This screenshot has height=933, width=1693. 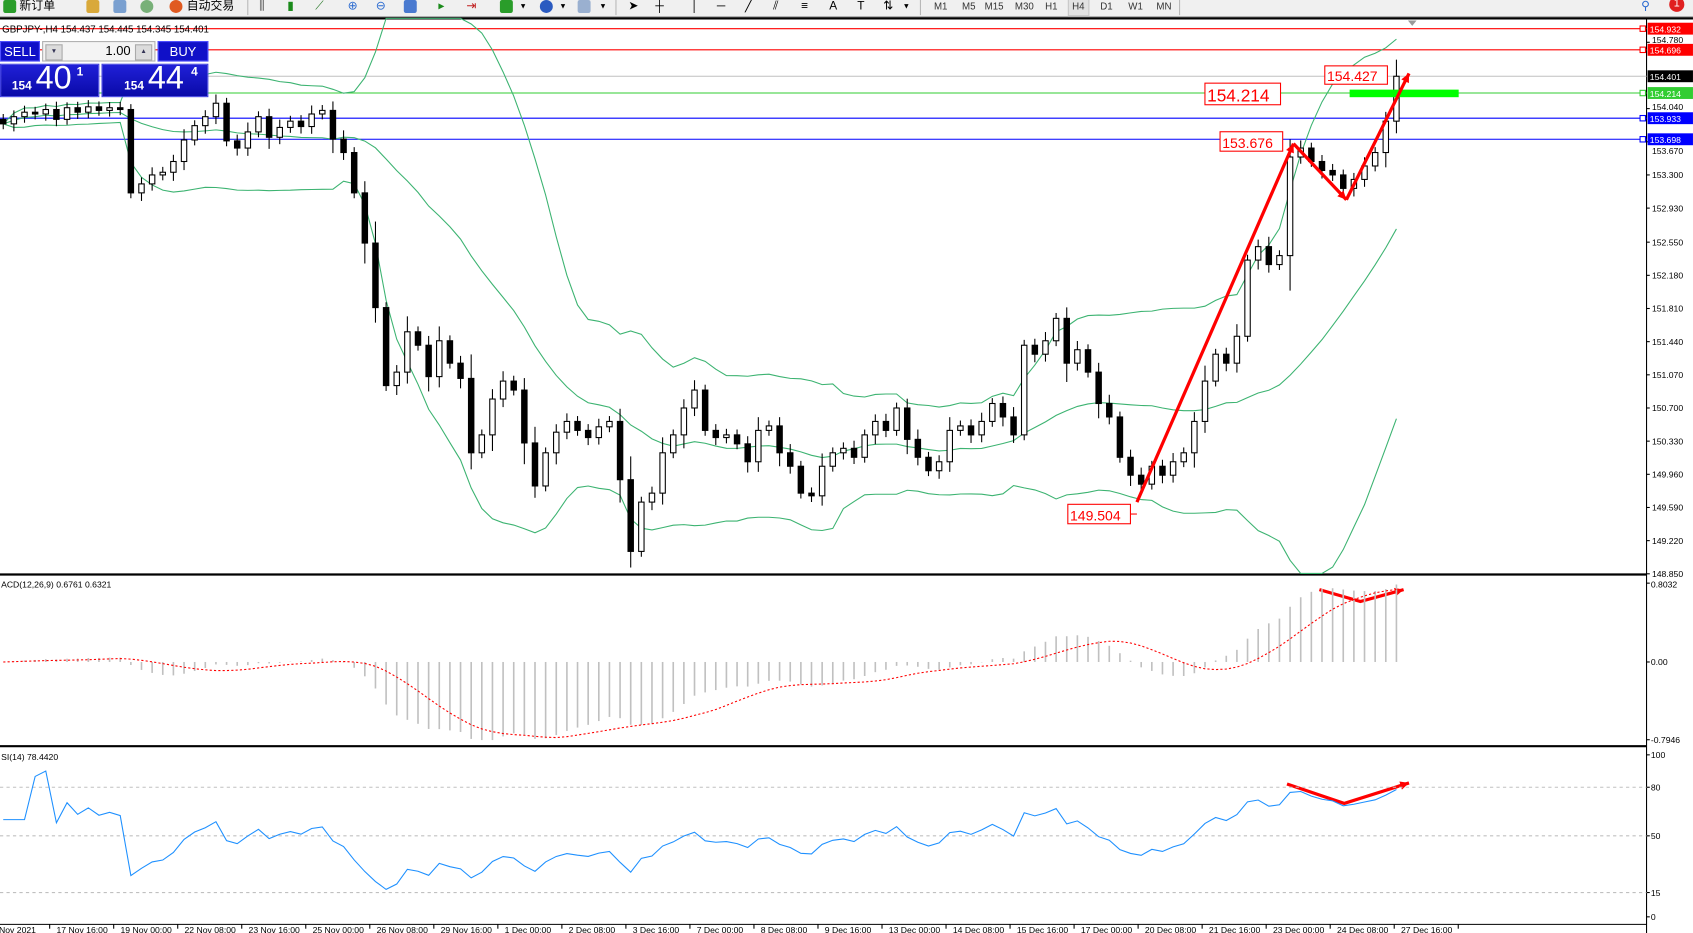 I want to click on cursor-icon: ➤, so click(x=633, y=6).